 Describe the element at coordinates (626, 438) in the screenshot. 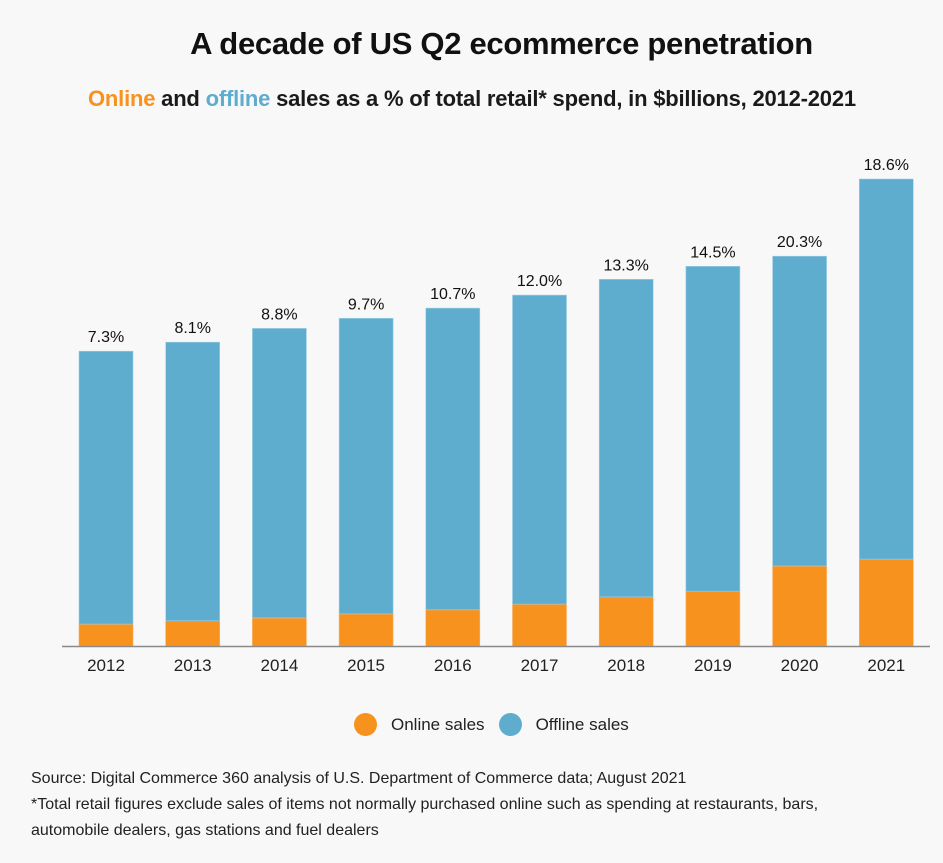

I see `bar-offline-2018` at that location.